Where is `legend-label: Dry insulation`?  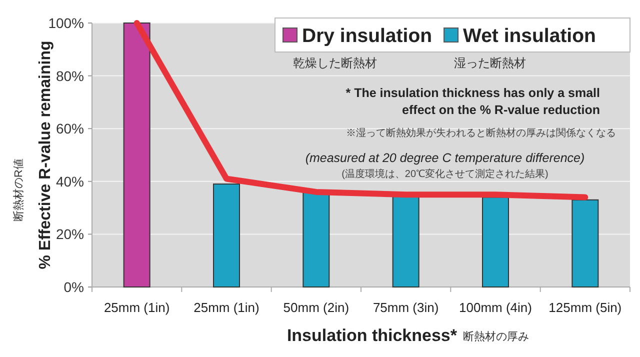 legend-label: Dry insulation is located at coordinates (367, 36).